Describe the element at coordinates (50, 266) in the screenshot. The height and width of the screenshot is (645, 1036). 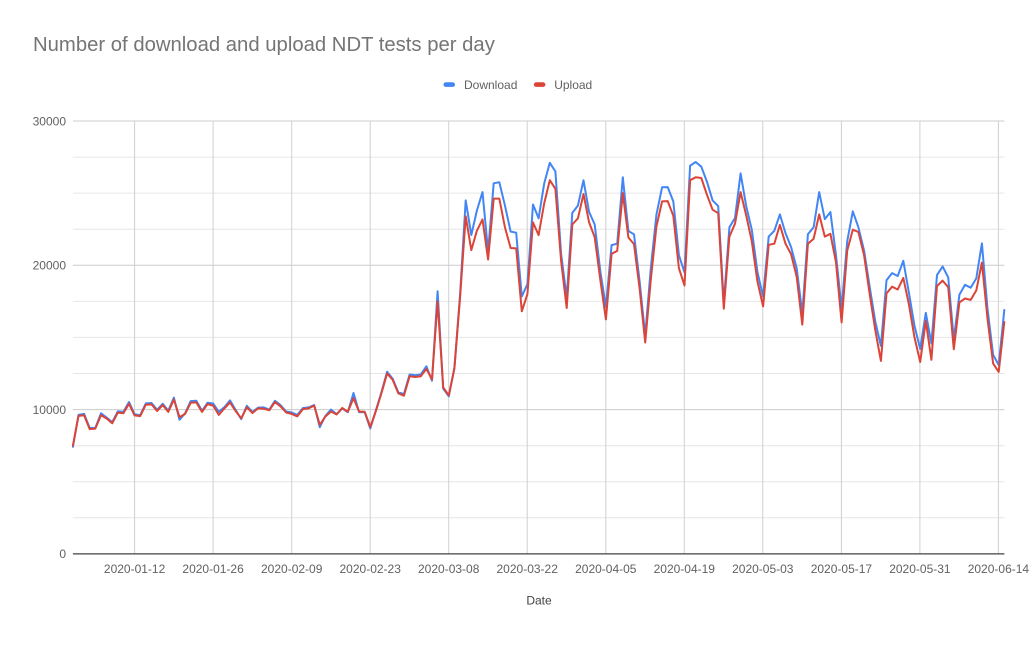
I see `svg-text: 20000` at that location.